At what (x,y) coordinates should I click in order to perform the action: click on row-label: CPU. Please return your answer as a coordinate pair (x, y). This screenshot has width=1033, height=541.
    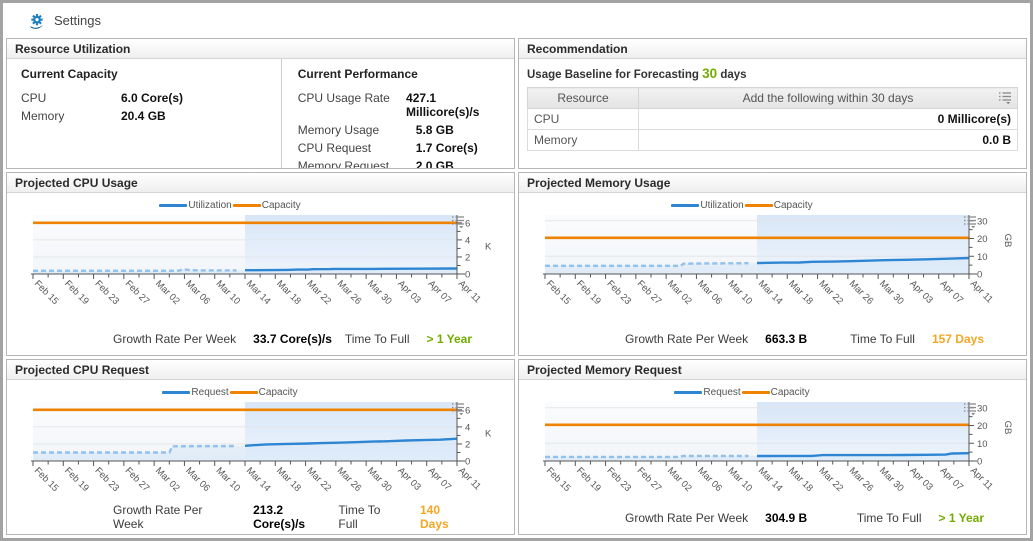
    Looking at the image, I should click on (34, 98).